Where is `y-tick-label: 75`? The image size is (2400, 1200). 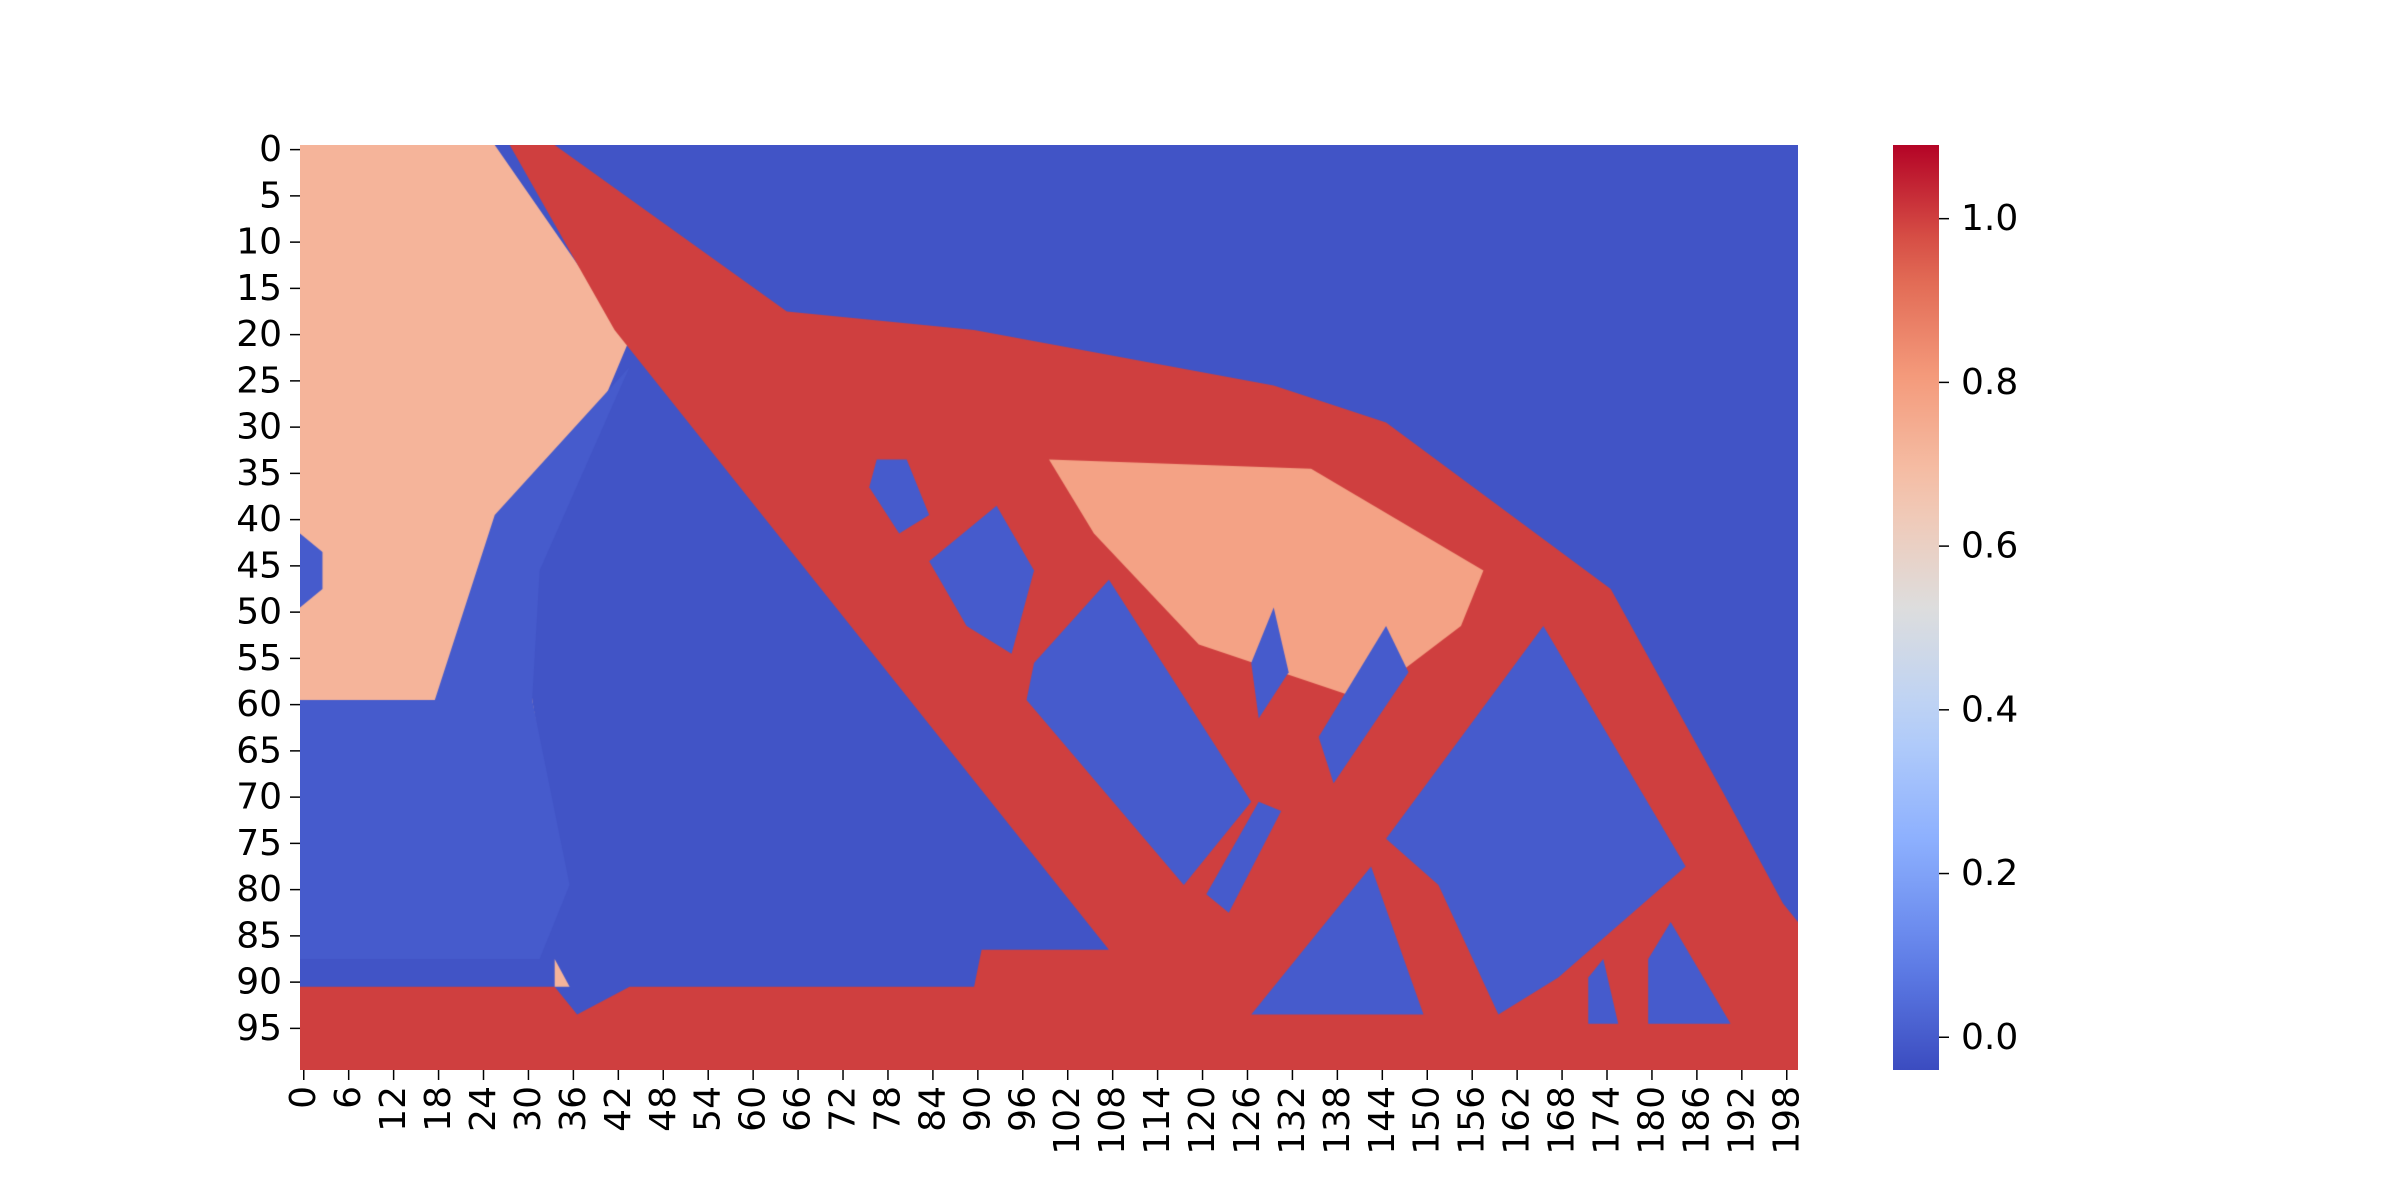
y-tick-label: 75 is located at coordinates (259, 843).